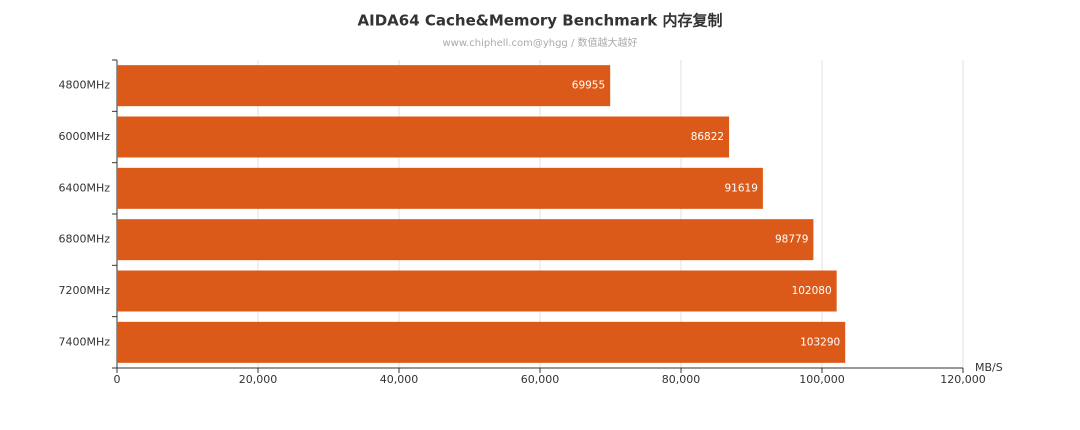 This screenshot has width=1080, height=430. Describe the element at coordinates (540, 21) in the screenshot. I see `chart-title: AIDA64 Cache&Memory Benchmark 内存复制` at that location.